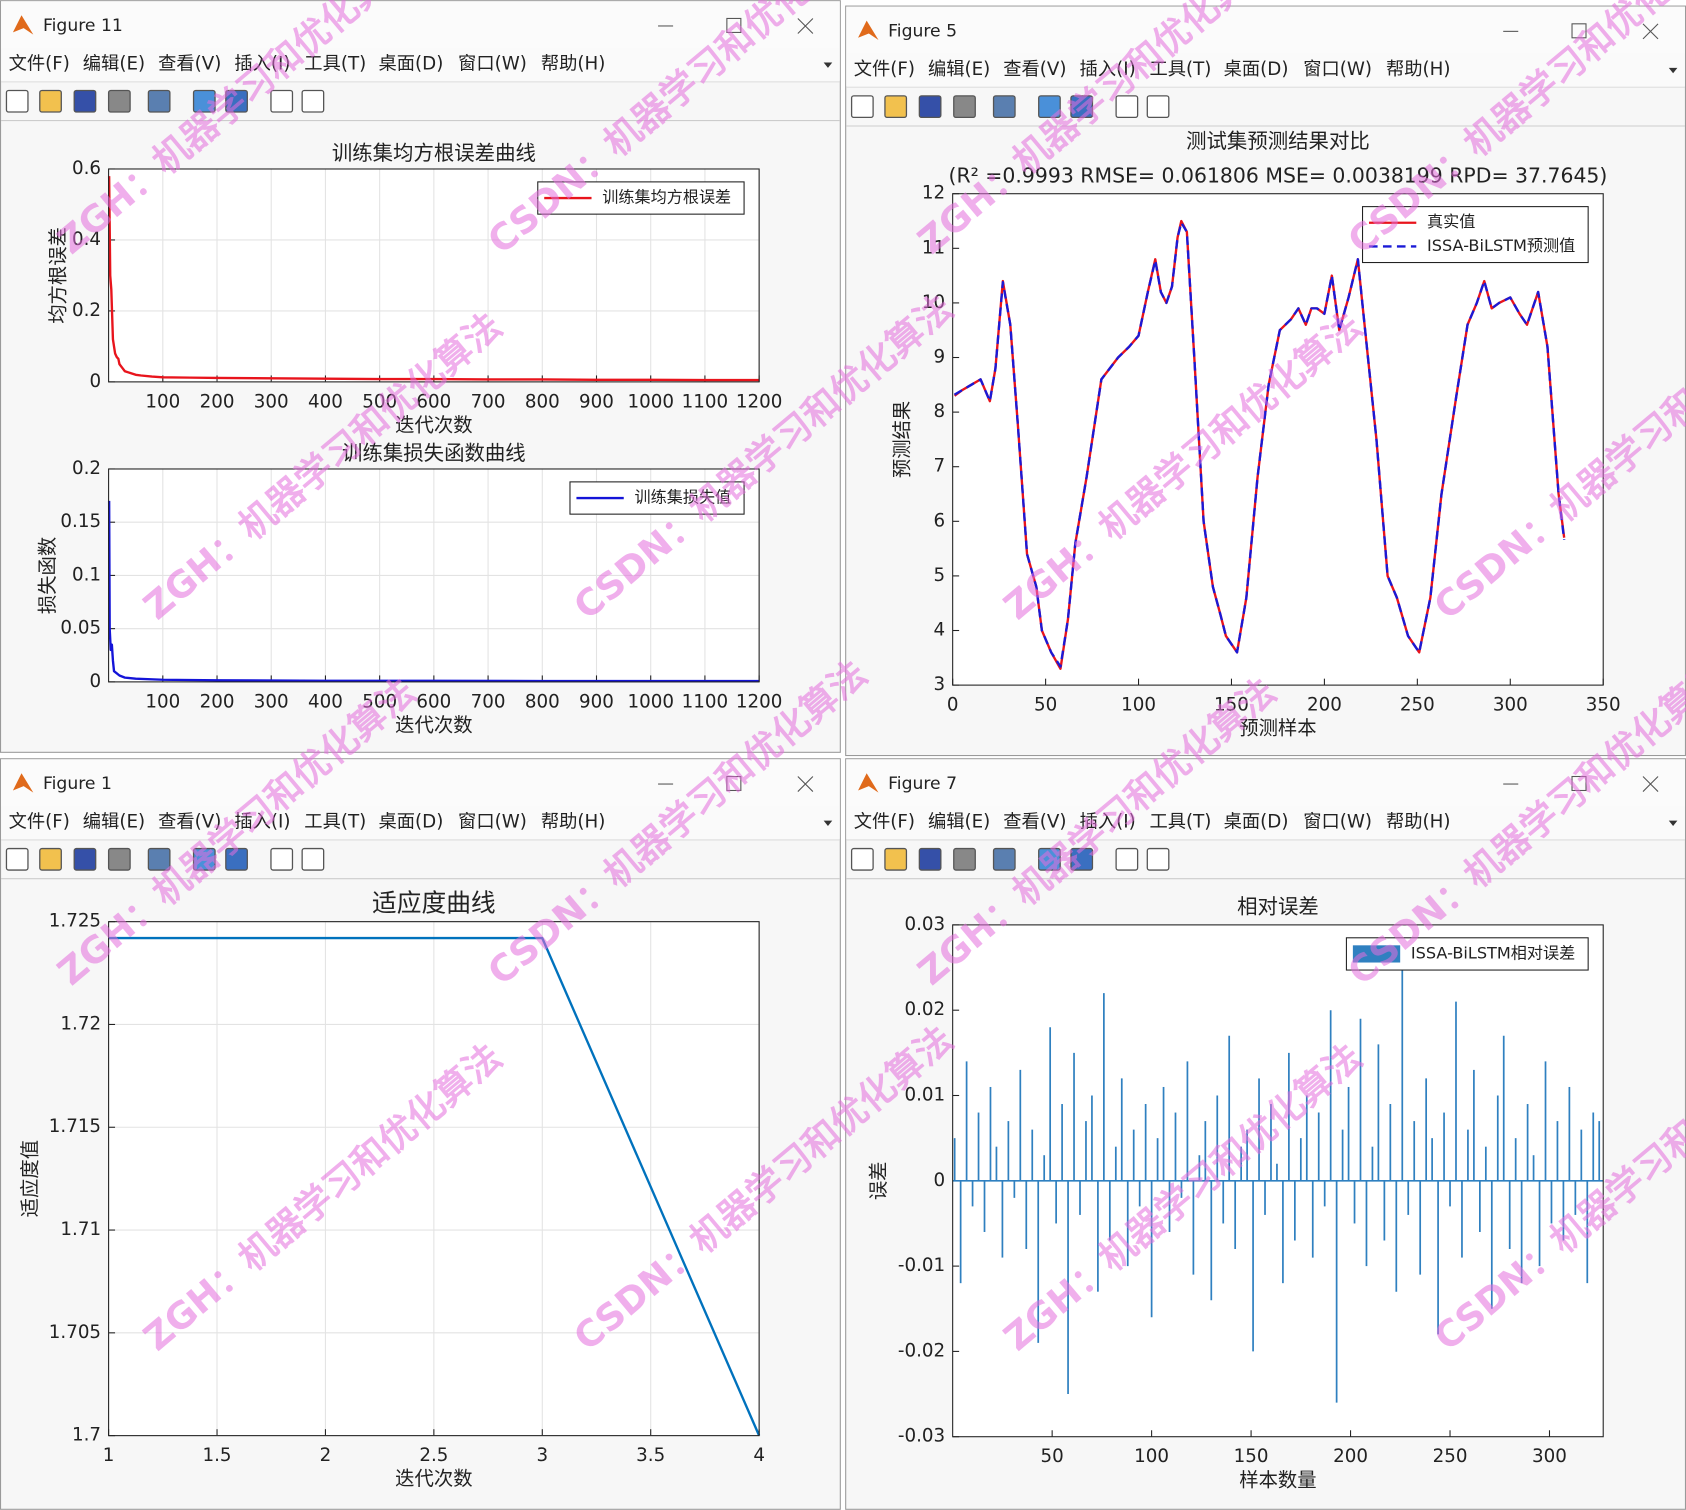 The width and height of the screenshot is (1686, 1510). I want to click on y-tick-label: 1.725, so click(75, 921).